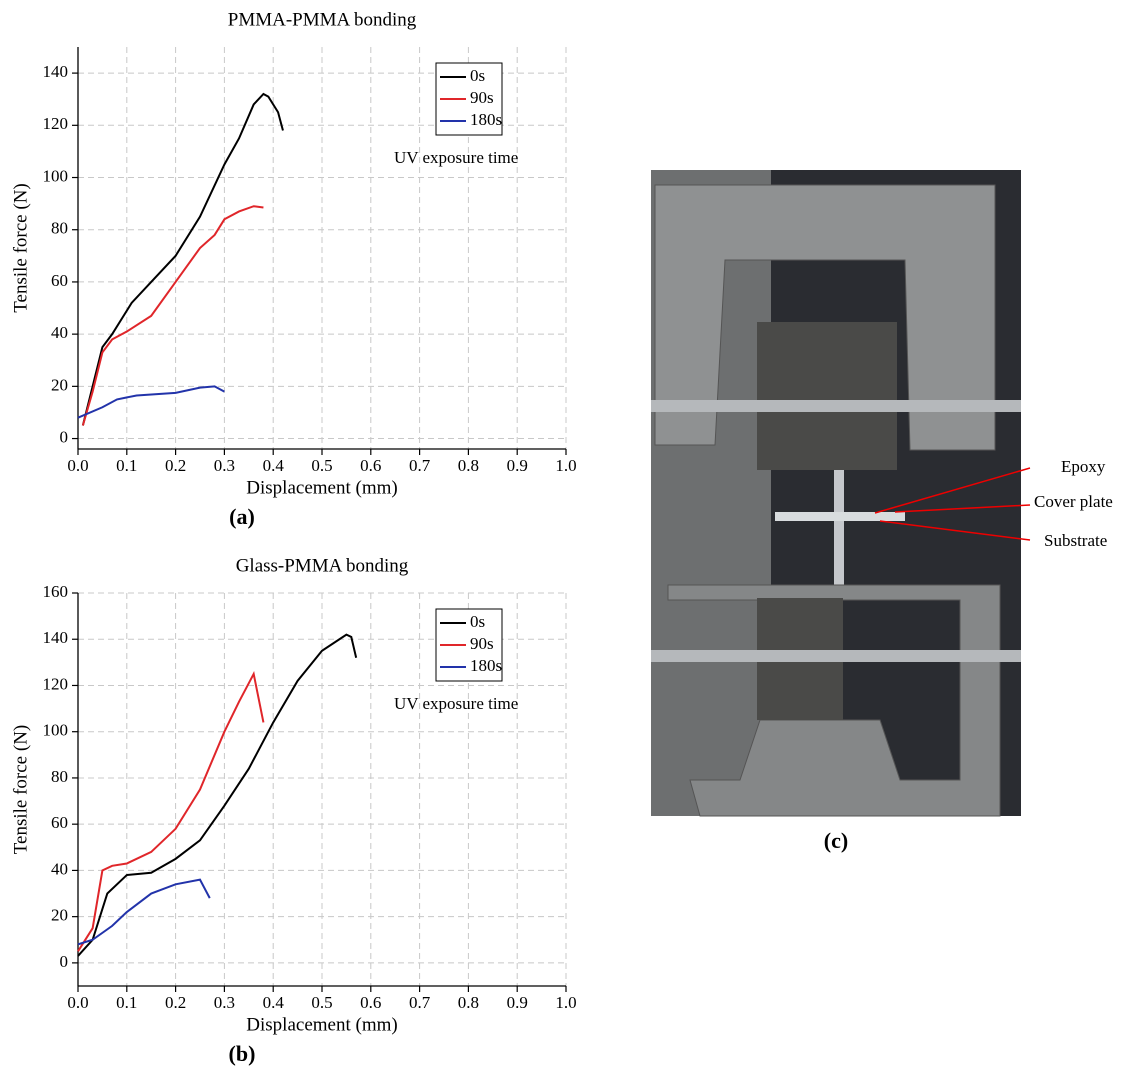 The width and height of the screenshot is (1145, 1076). I want to click on chart-title: PMMA-PMMA bonding, so click(322, 19).